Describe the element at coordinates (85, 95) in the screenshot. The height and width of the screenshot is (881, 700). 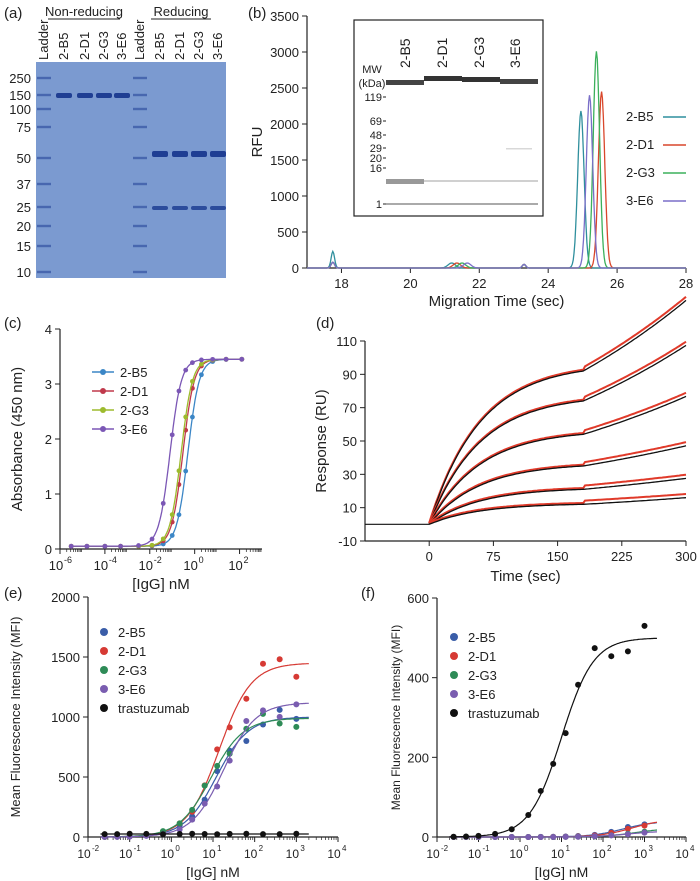
I see `sample-band-150kDa` at that location.